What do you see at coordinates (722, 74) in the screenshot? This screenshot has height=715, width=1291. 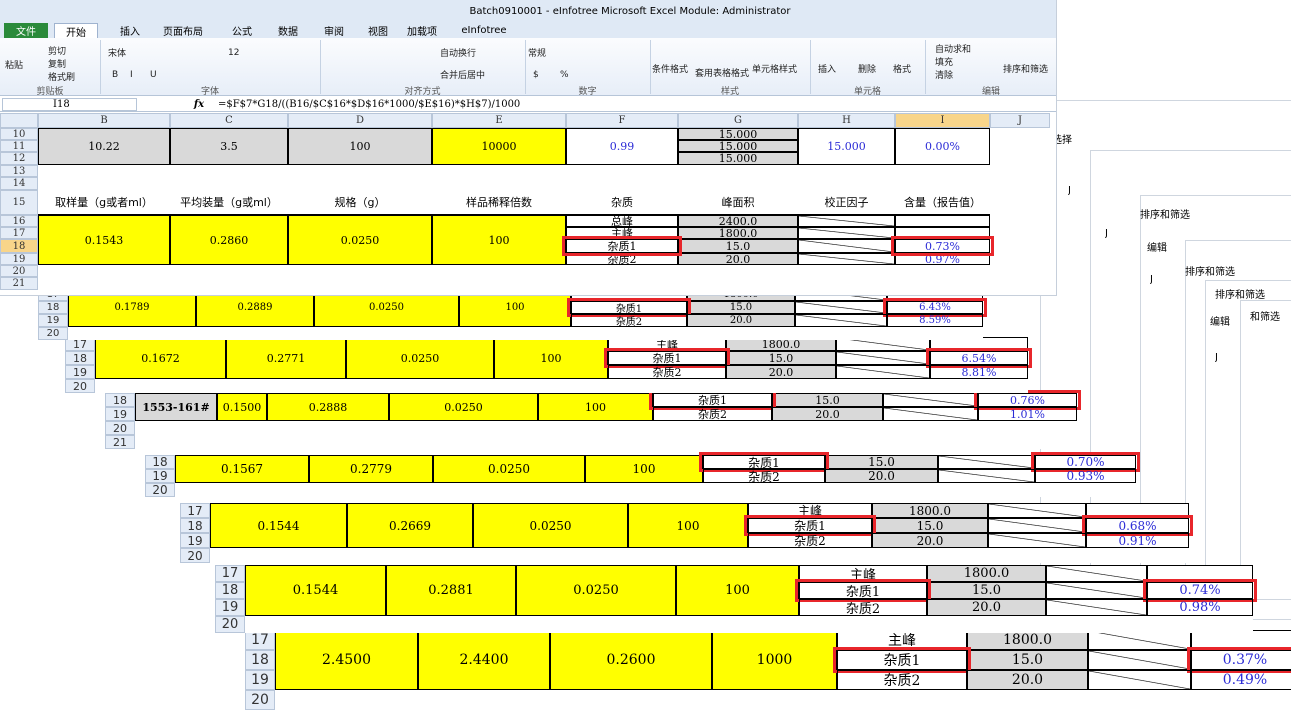 I see `ribbon-button: 套用表格格式` at bounding box center [722, 74].